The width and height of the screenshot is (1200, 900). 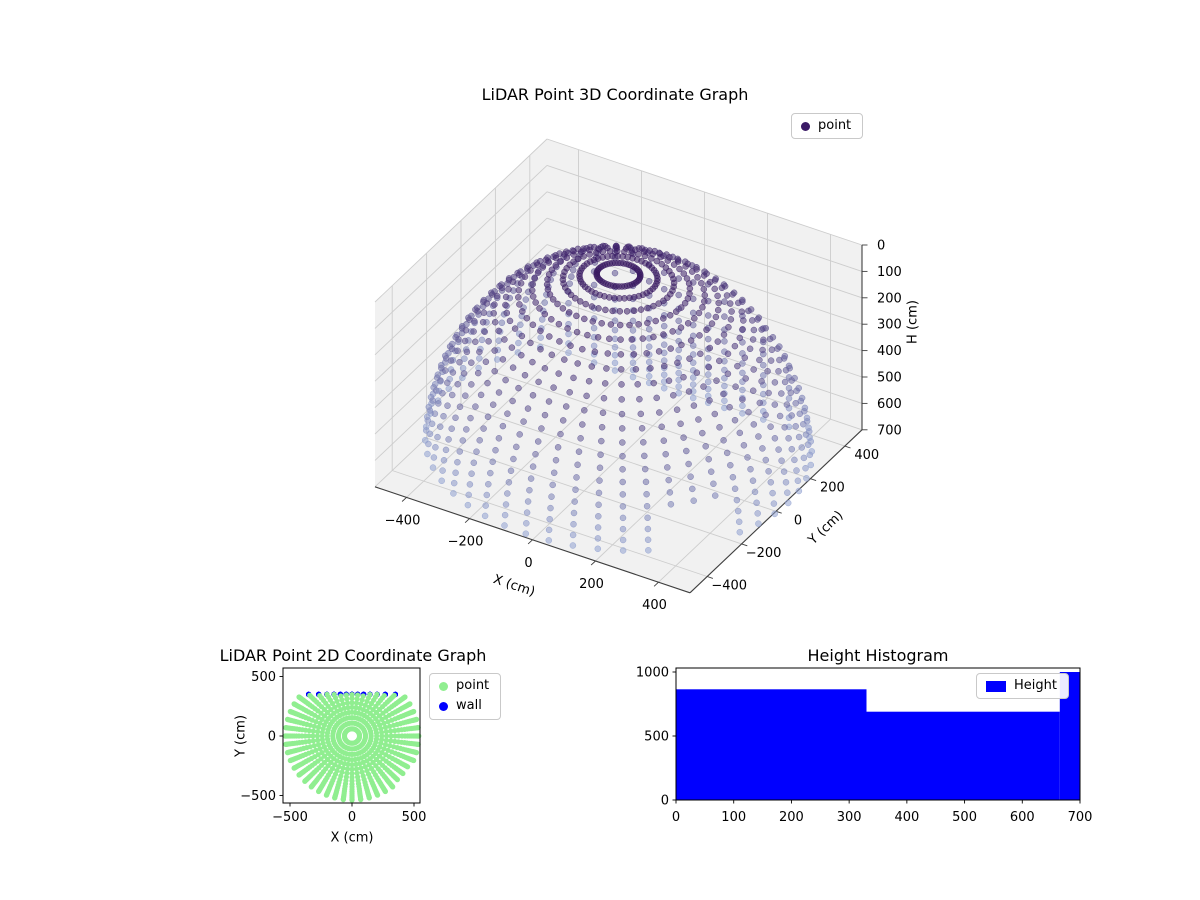 I want to click on plot3d-zlabel: H (cm), so click(x=913, y=322).